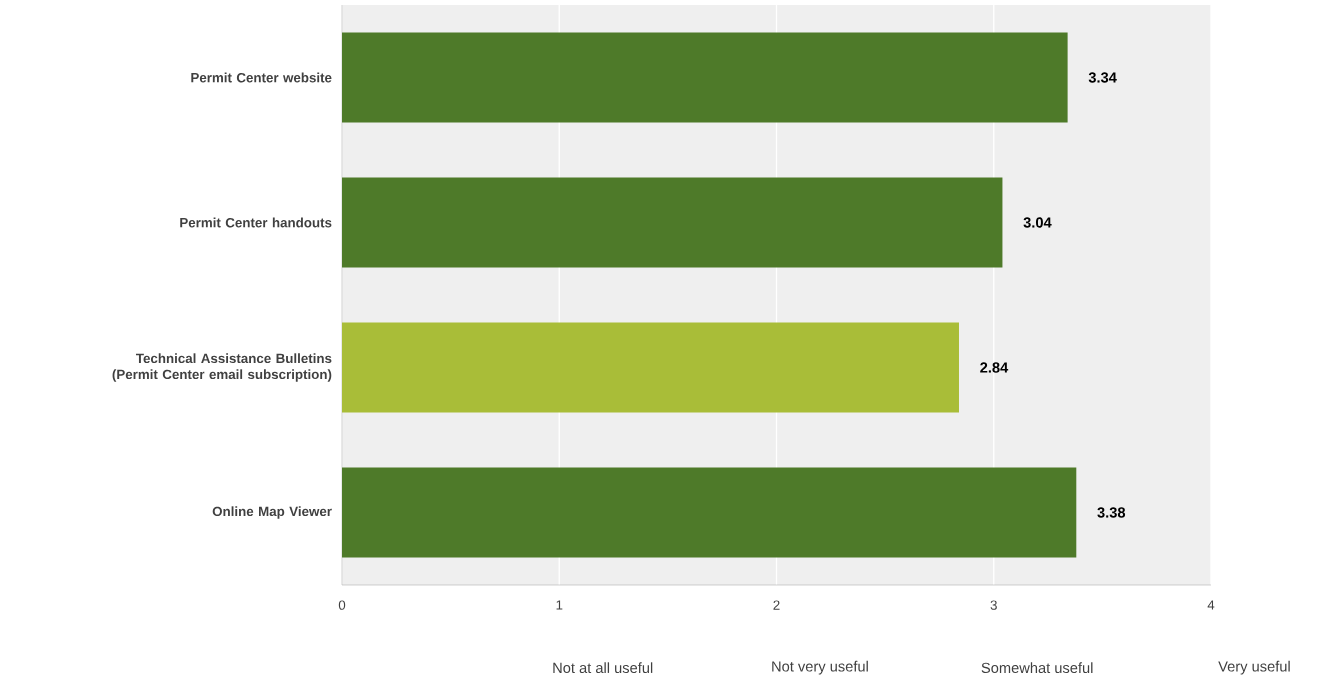 The width and height of the screenshot is (1338, 687). What do you see at coordinates (1111, 512) in the screenshot?
I see `data-label: 3.38` at bounding box center [1111, 512].